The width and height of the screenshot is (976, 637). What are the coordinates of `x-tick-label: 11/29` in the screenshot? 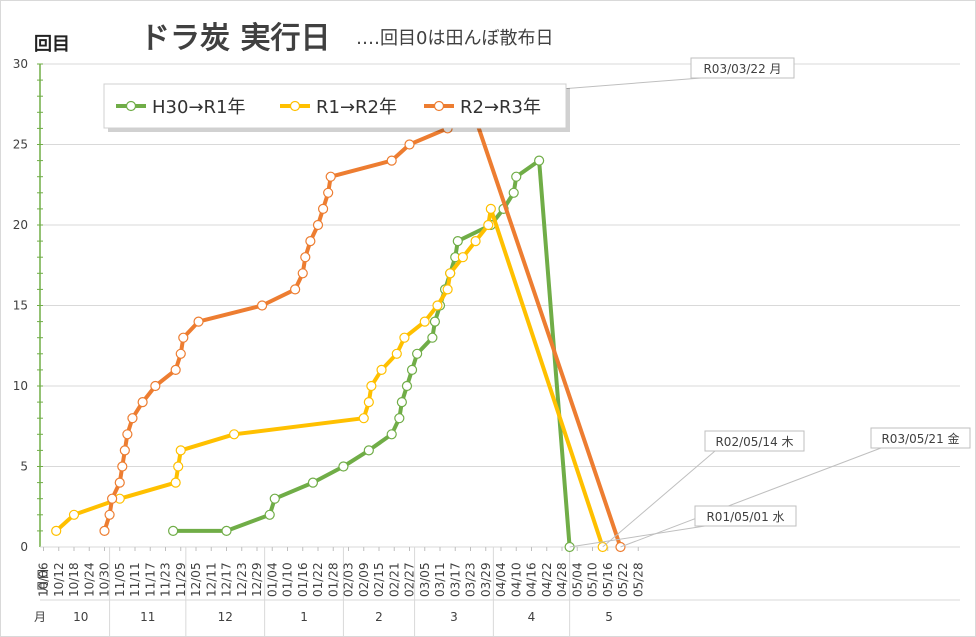 It's located at (181, 579).